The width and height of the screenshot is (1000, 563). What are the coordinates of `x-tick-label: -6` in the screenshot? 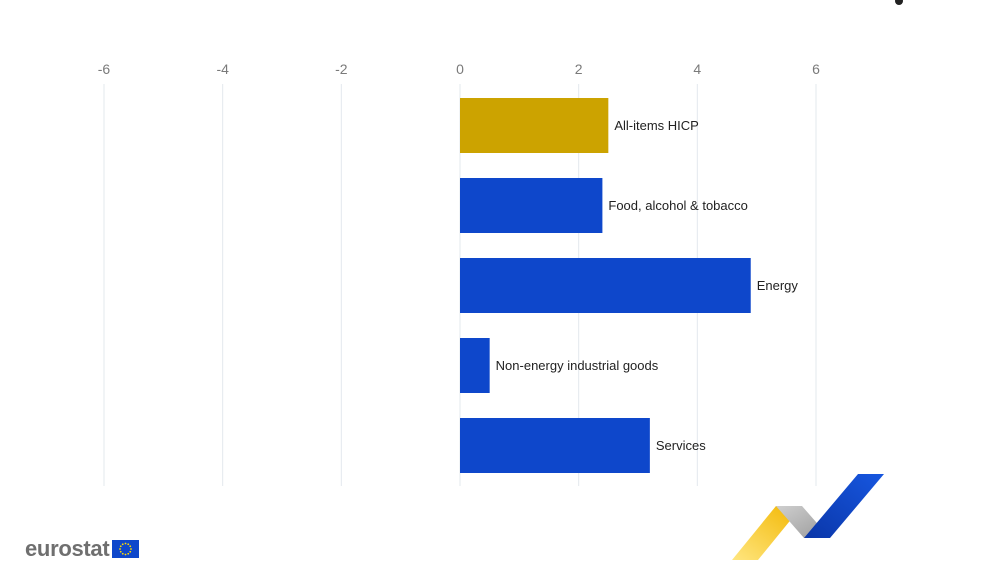 It's located at (104, 69).